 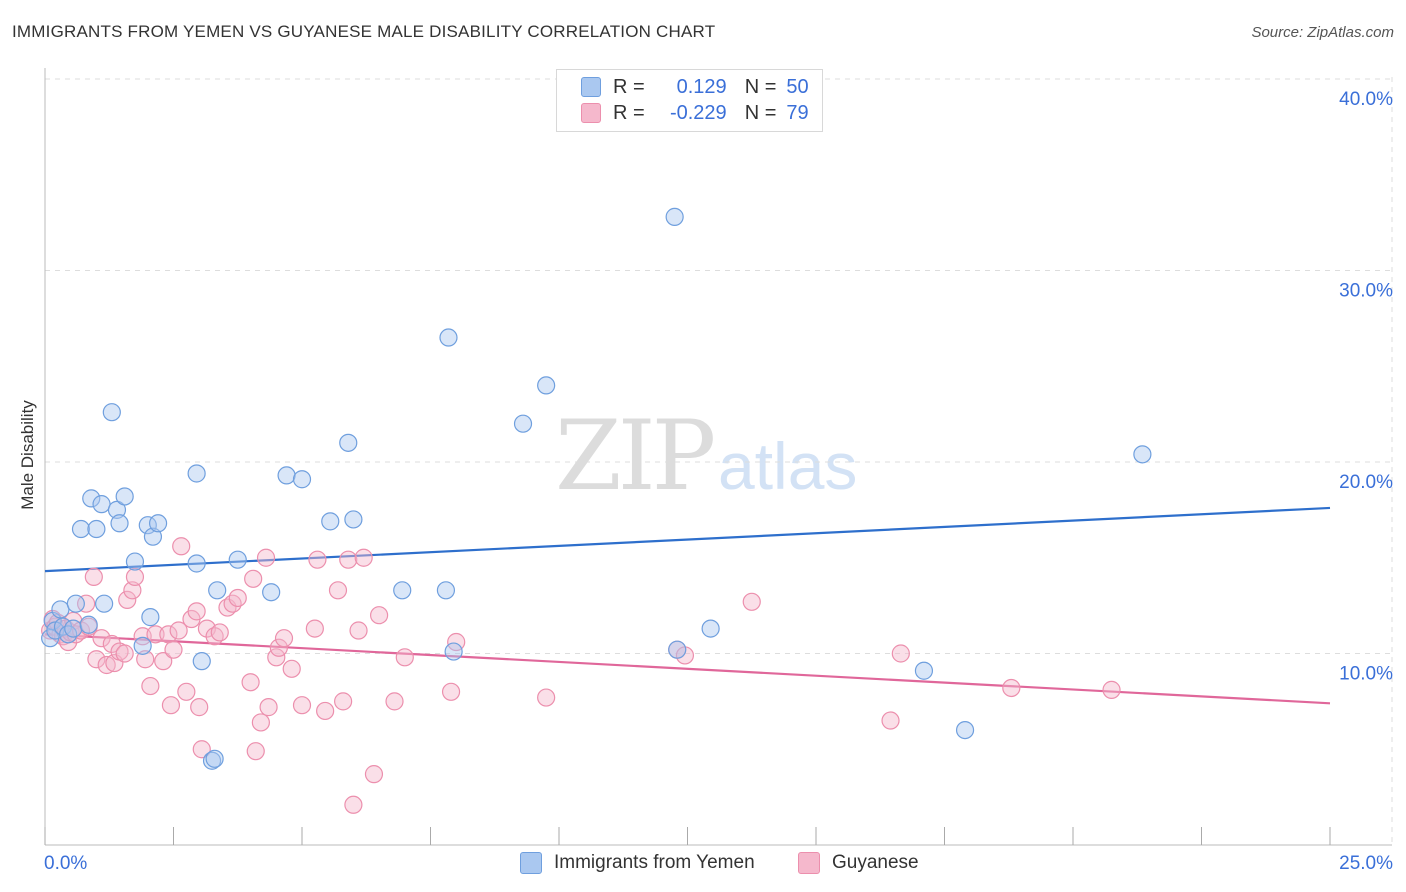 I want to click on y-tick-label: 30.0%, so click(x=1366, y=291).